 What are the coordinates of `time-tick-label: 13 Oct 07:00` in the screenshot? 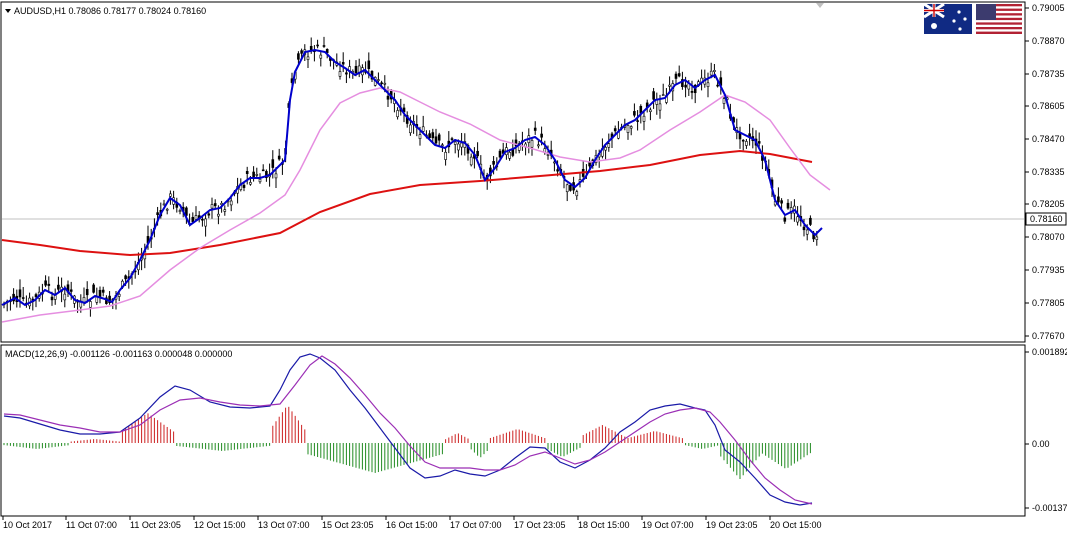 It's located at (284, 525).